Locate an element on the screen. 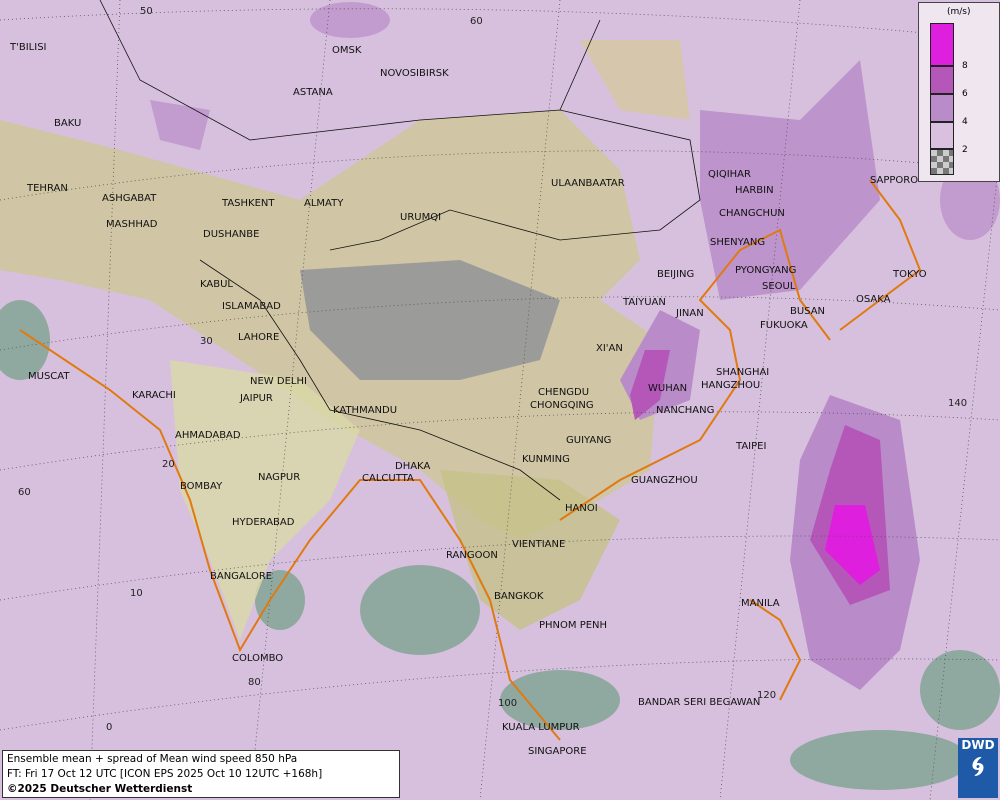 The image size is (1000, 800). color-legend: (m/s) 8 6 4 2 is located at coordinates (959, 92).